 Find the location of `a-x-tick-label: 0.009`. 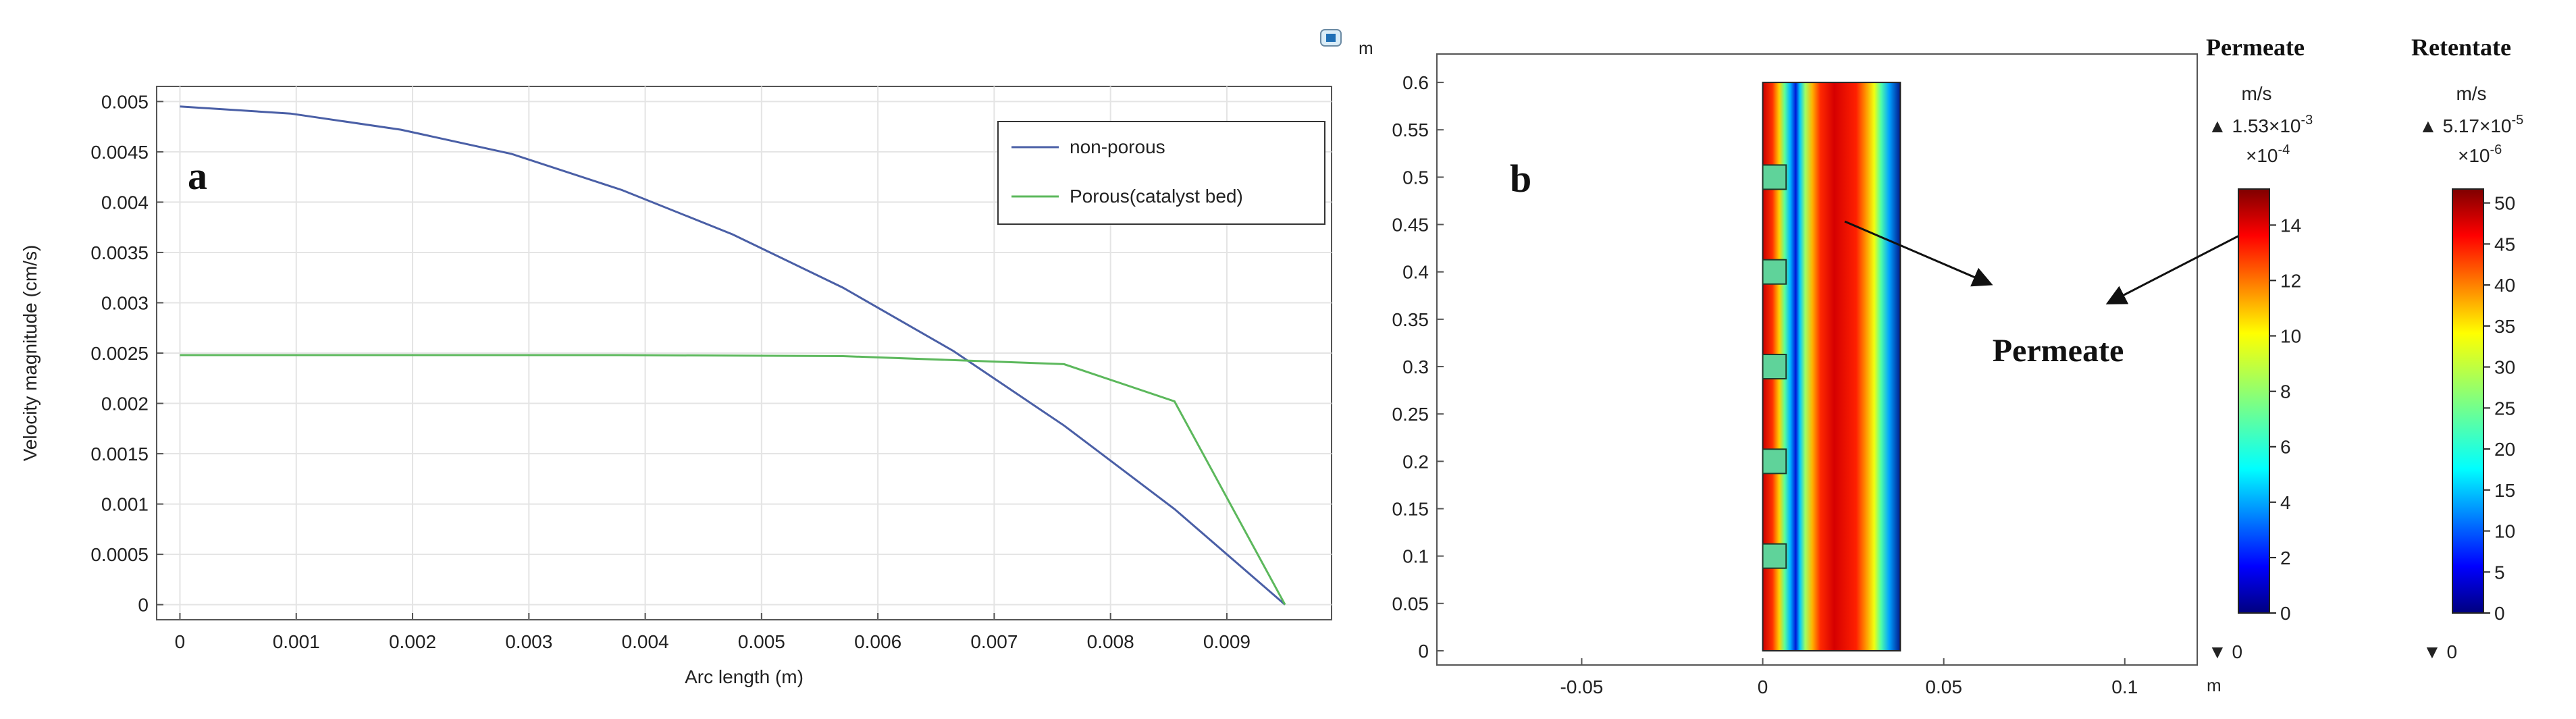

a-x-tick-label: 0.009 is located at coordinates (1227, 641).